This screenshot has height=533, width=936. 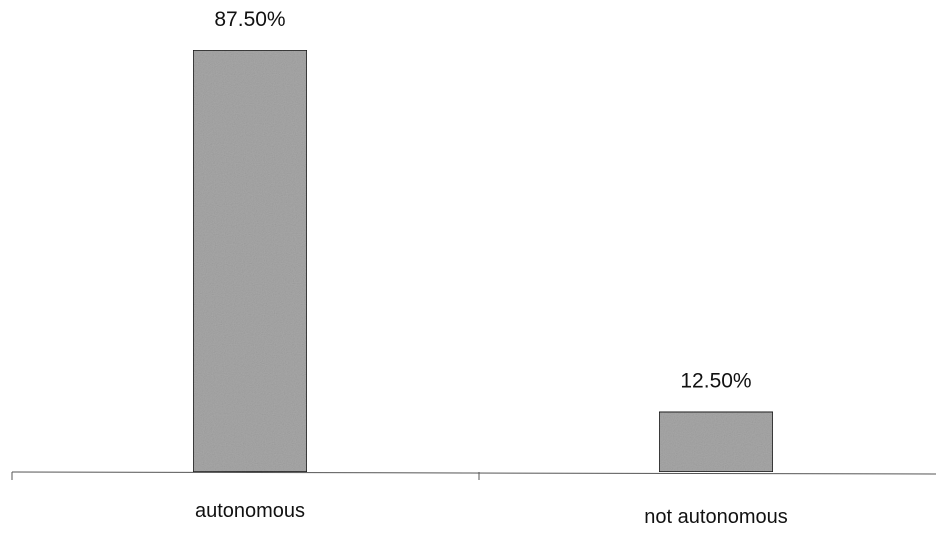 I want to click on category-label: not autonomous, so click(x=715, y=517).